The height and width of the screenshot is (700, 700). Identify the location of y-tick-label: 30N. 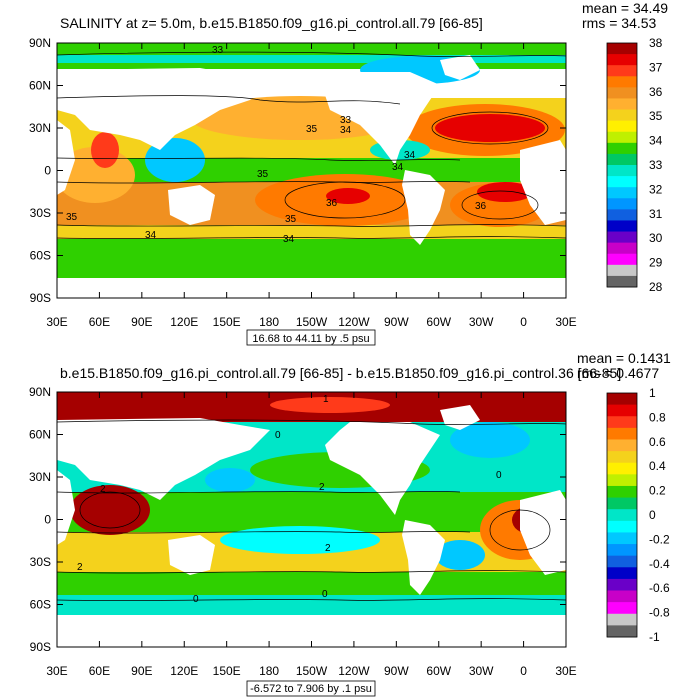
(40, 128).